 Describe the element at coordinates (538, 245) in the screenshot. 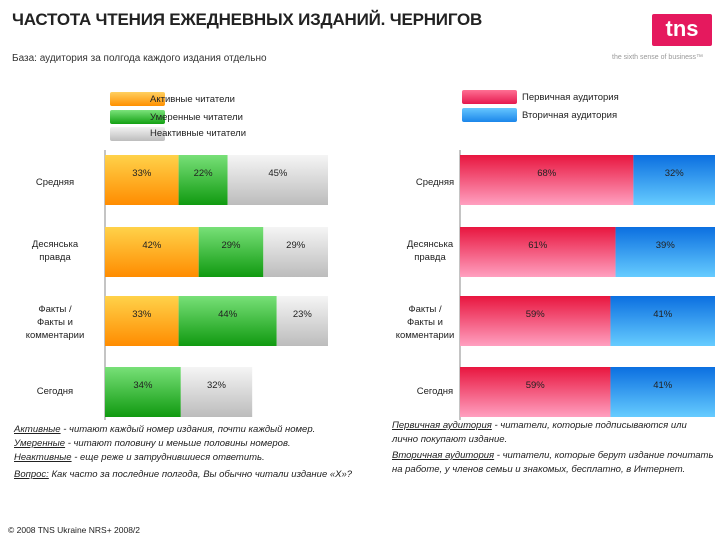

I see `data-label: 61%` at that location.